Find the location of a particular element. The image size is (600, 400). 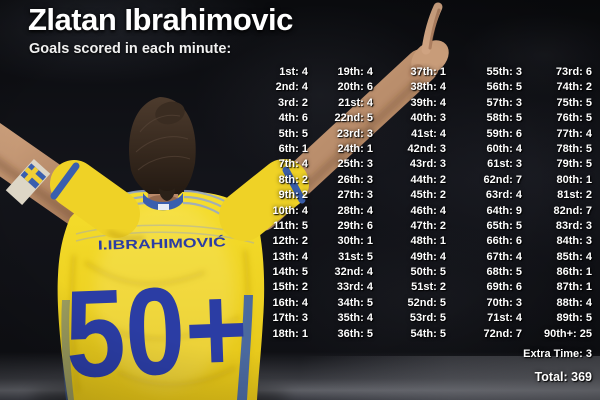

goal-cell-4th: 4th: 6 is located at coordinates (293, 118).